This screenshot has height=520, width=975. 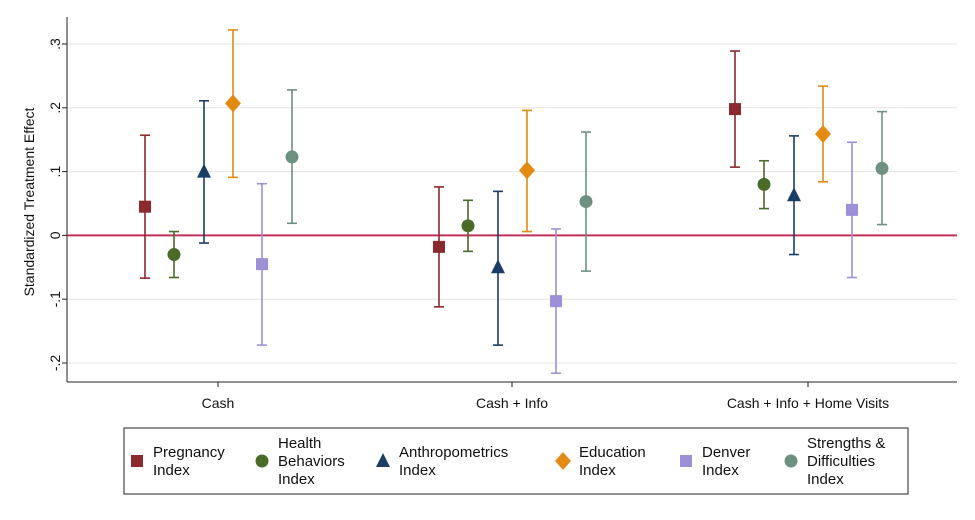 I want to click on legend-label: Strengths &, so click(x=846, y=443).